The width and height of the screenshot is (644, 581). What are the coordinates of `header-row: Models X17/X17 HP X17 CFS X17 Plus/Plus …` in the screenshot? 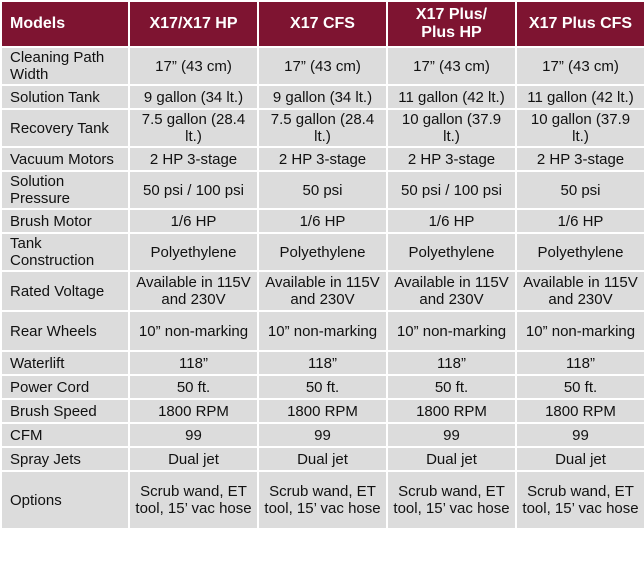 It's located at (323, 24).